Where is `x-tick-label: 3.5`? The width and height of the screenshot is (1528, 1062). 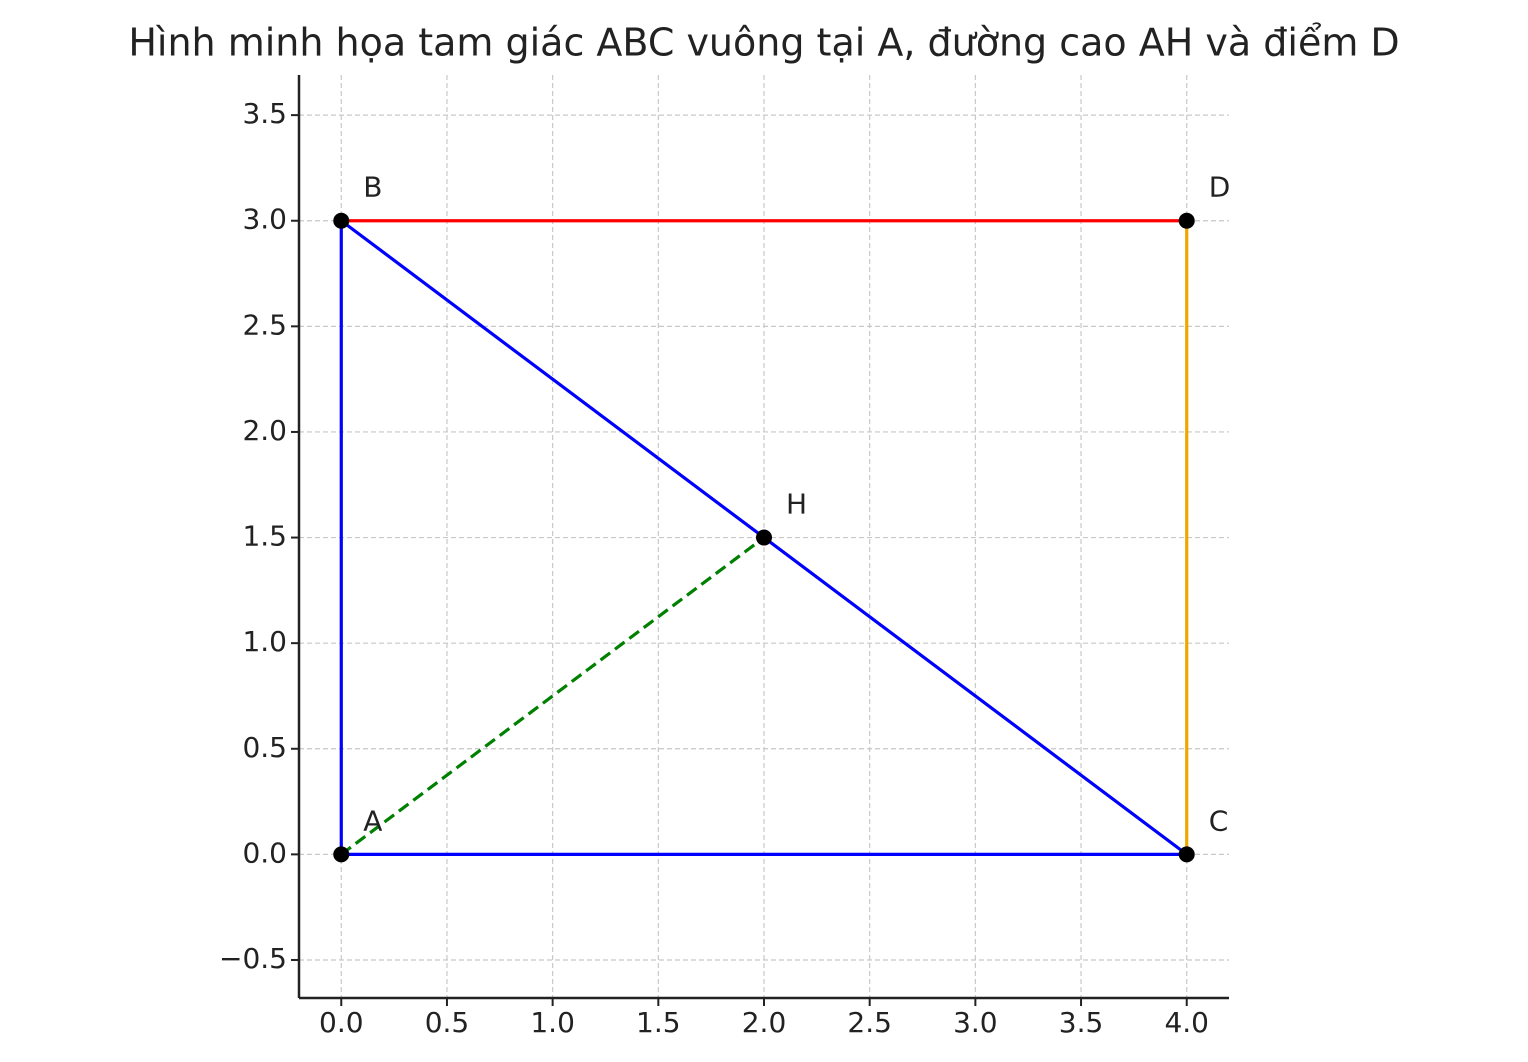
x-tick-label: 3.5 is located at coordinates (1081, 1022).